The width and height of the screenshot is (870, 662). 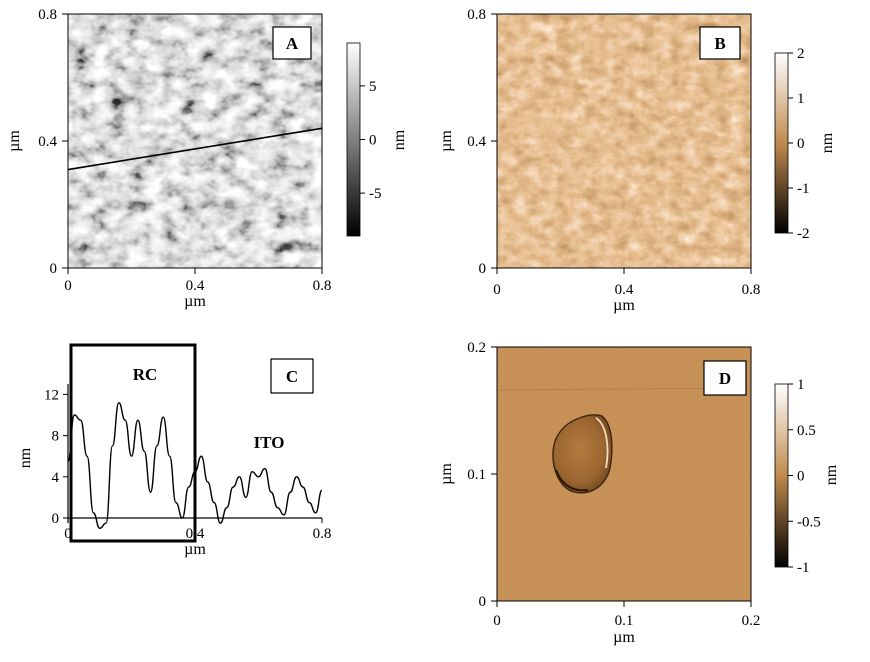 I want to click on panel-d-colorbar-bar, so click(x=781, y=475).